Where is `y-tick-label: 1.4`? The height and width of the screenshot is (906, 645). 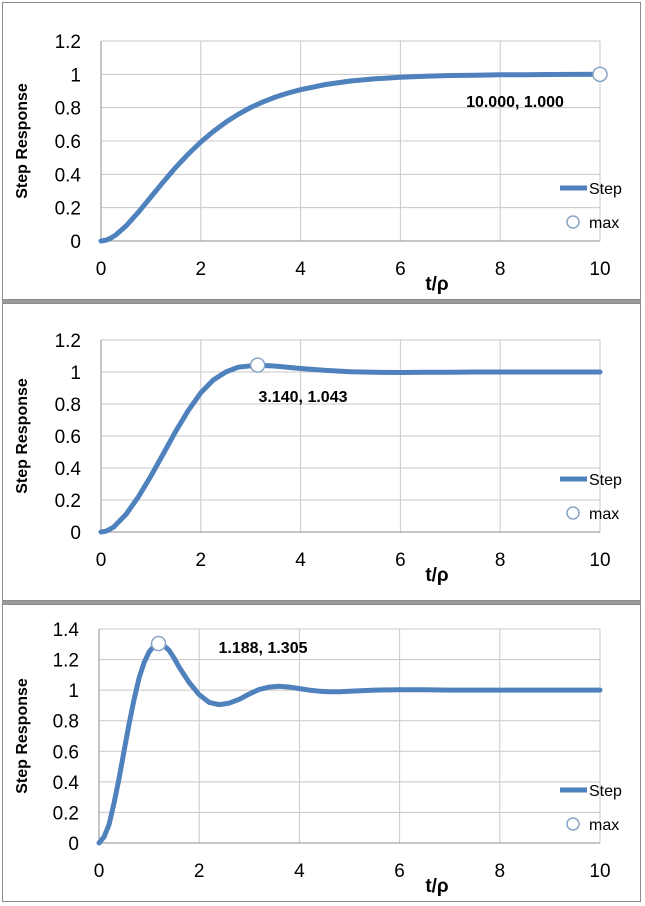 y-tick-label: 1.4 is located at coordinates (66, 630).